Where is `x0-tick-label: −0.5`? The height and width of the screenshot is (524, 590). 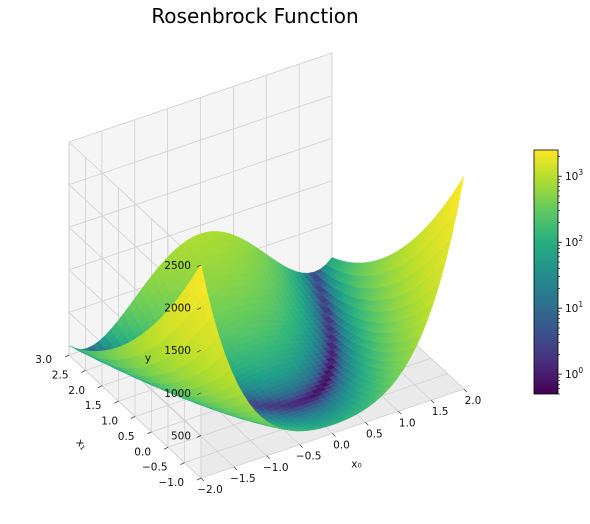
x0-tick-label: −0.5 is located at coordinates (309, 457).